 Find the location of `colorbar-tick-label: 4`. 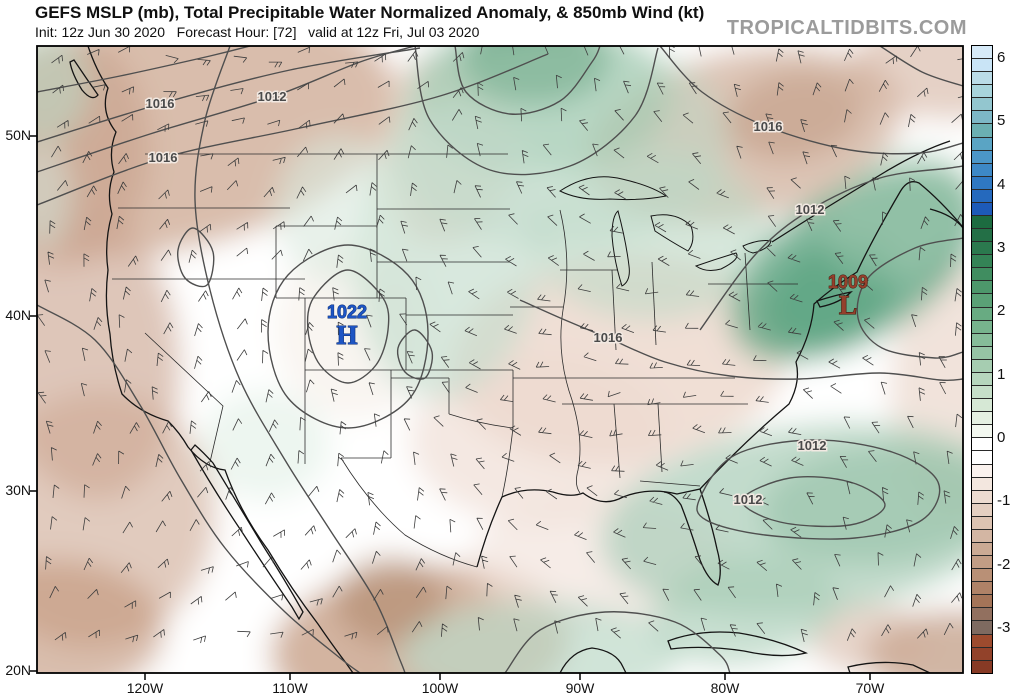

colorbar-tick-label: 4 is located at coordinates (1001, 184).